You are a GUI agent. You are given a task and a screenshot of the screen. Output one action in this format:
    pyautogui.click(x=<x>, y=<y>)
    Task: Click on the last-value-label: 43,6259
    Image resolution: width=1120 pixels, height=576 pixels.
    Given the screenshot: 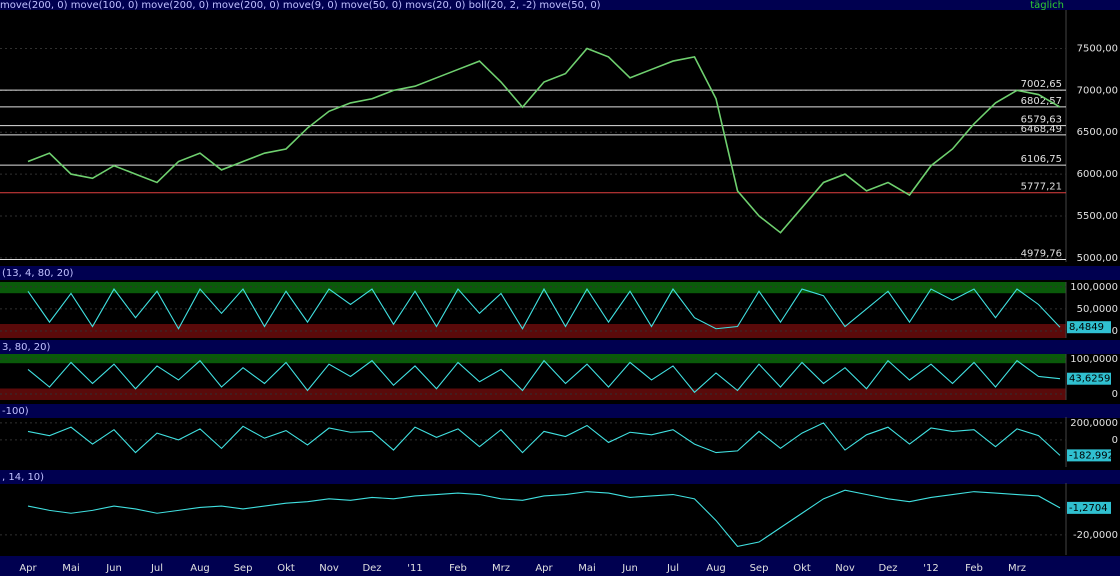 What is the action you would take?
    pyautogui.click(x=1089, y=379)
    